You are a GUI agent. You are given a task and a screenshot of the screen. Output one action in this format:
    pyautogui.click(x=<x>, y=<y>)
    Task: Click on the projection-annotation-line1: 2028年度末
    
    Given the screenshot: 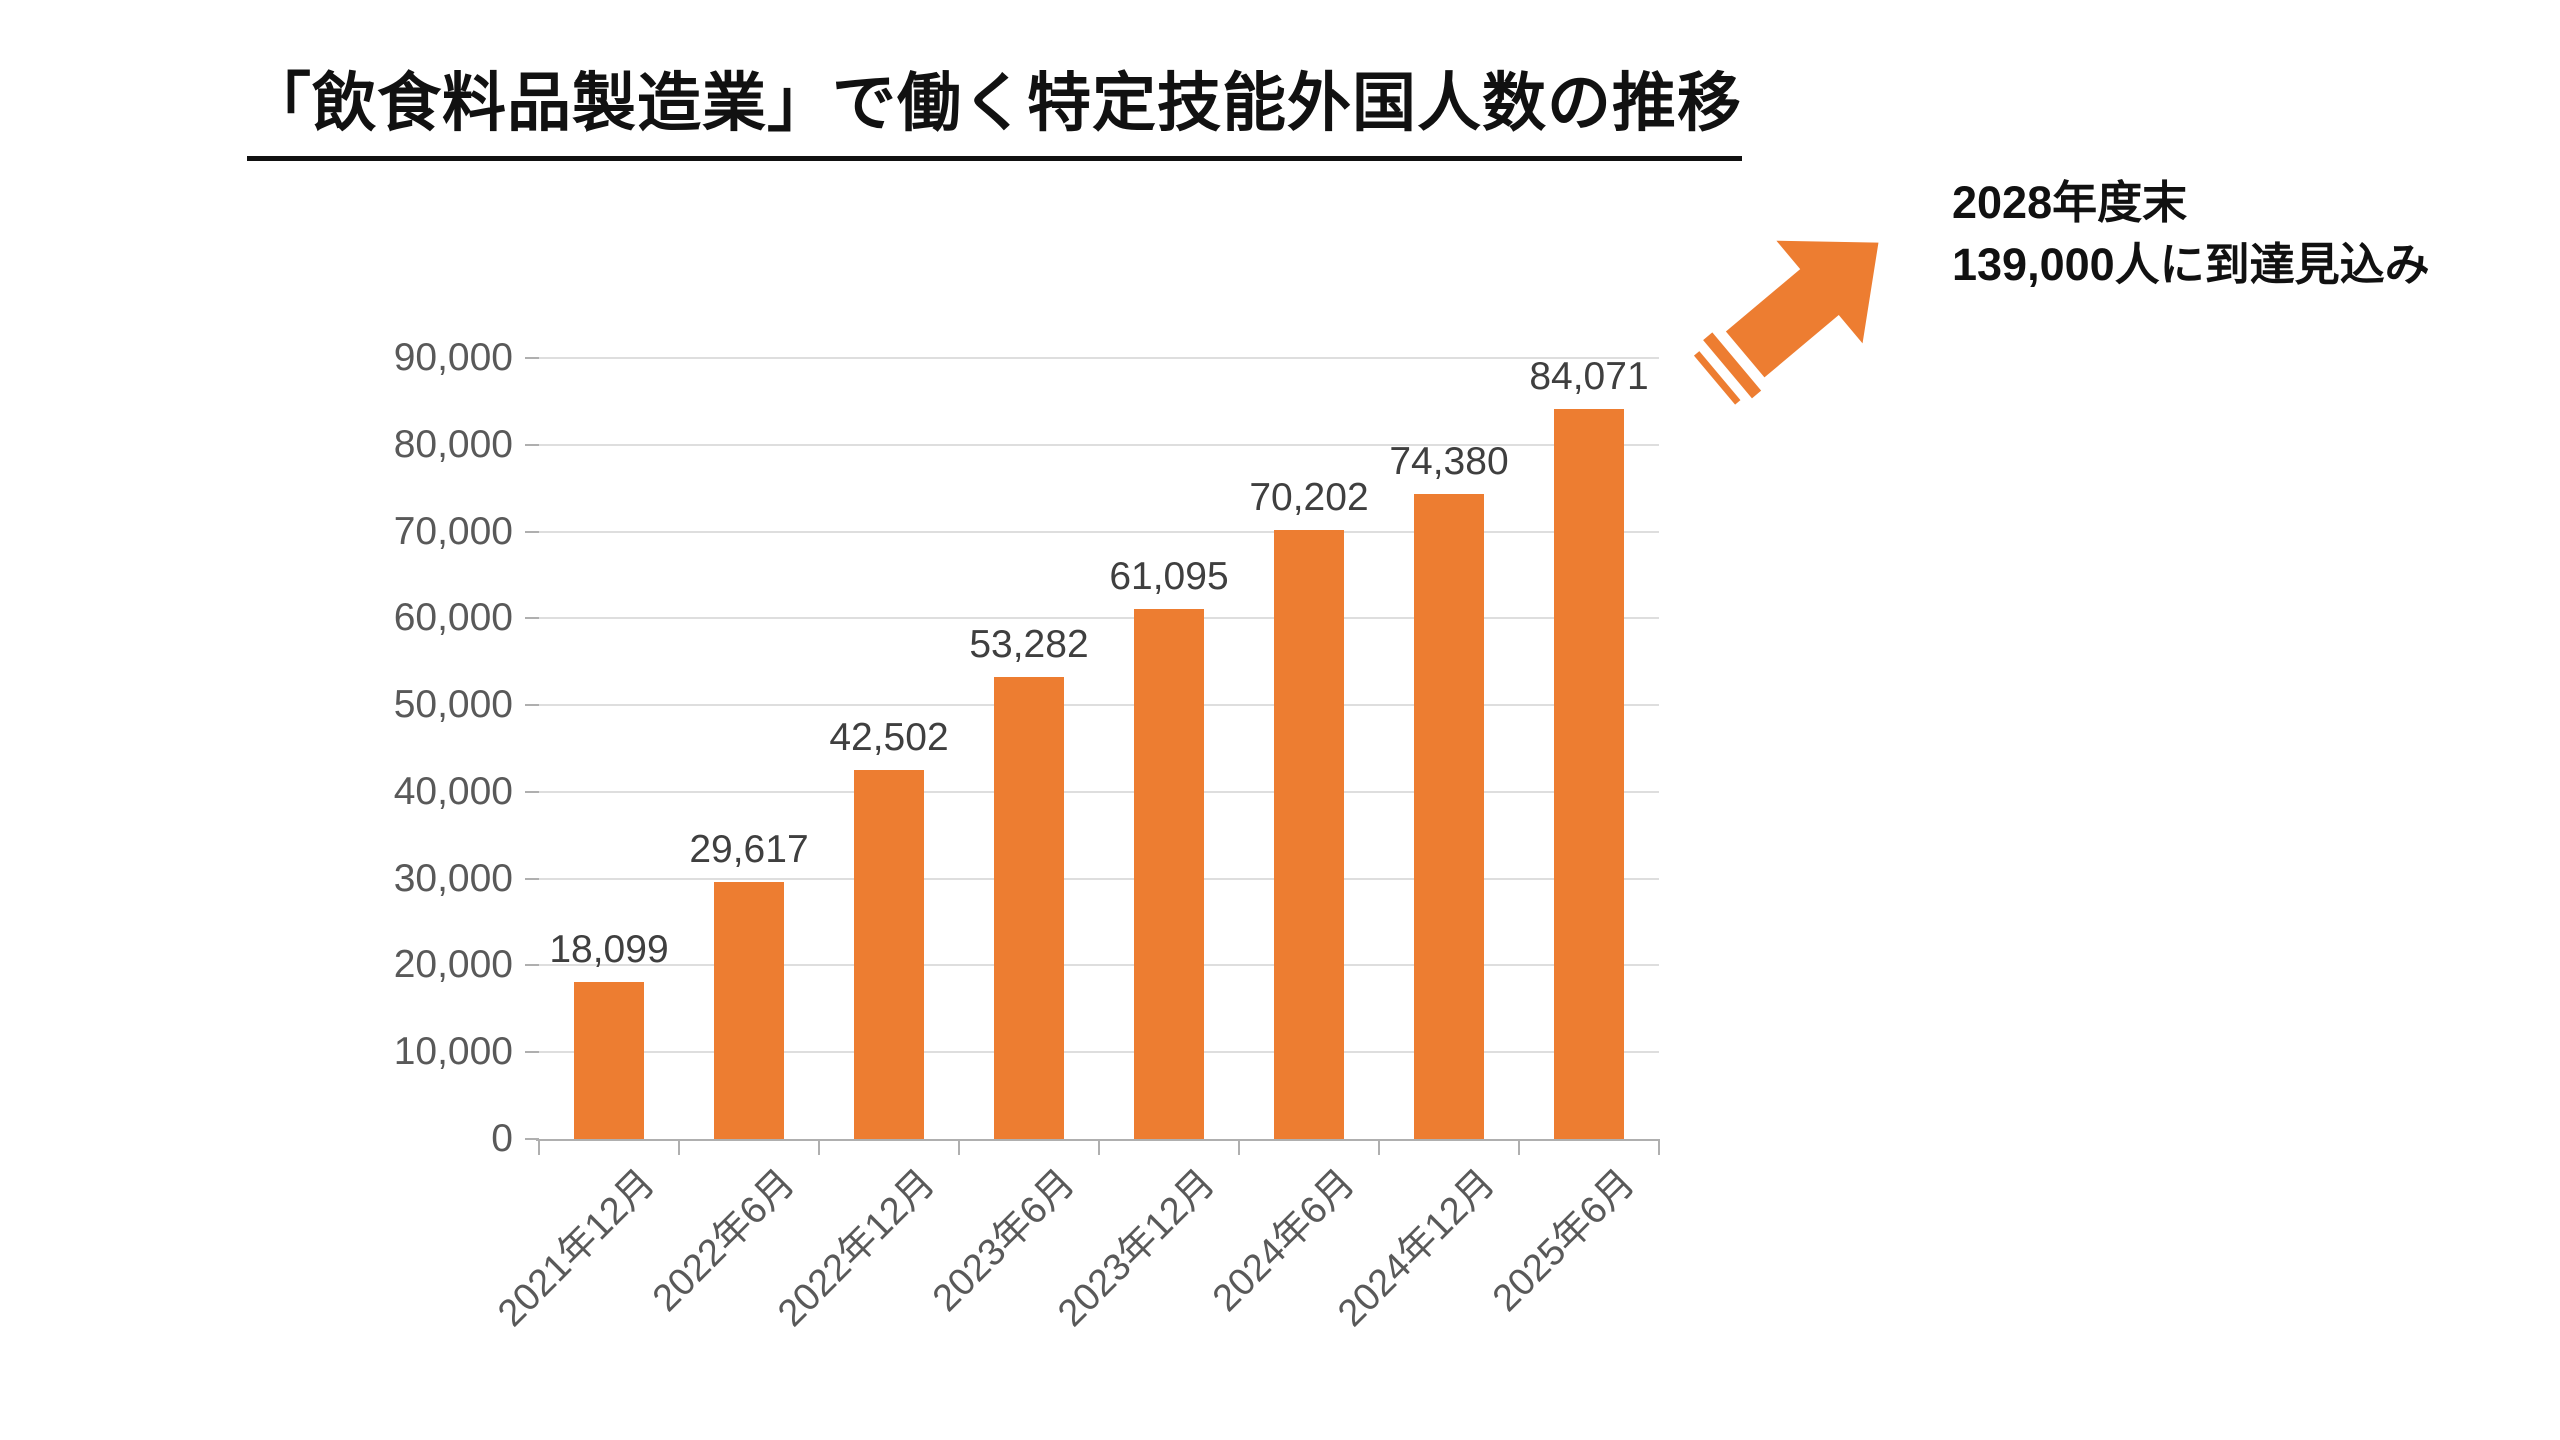 What is the action you would take?
    pyautogui.click(x=2070, y=202)
    